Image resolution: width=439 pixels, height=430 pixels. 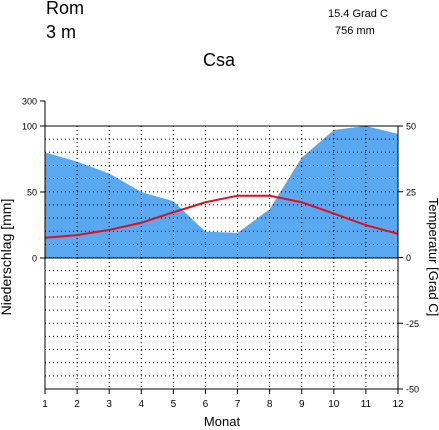 I want to click on tick-label-right: -25, so click(x=412, y=324).